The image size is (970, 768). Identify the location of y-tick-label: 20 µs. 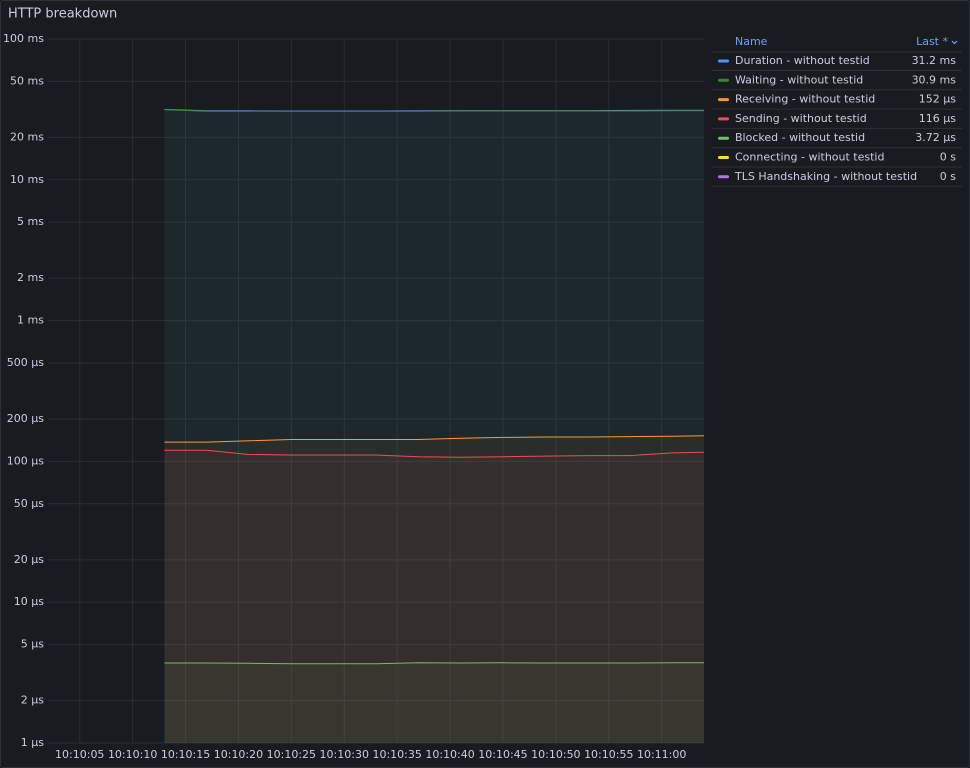
(29, 559).